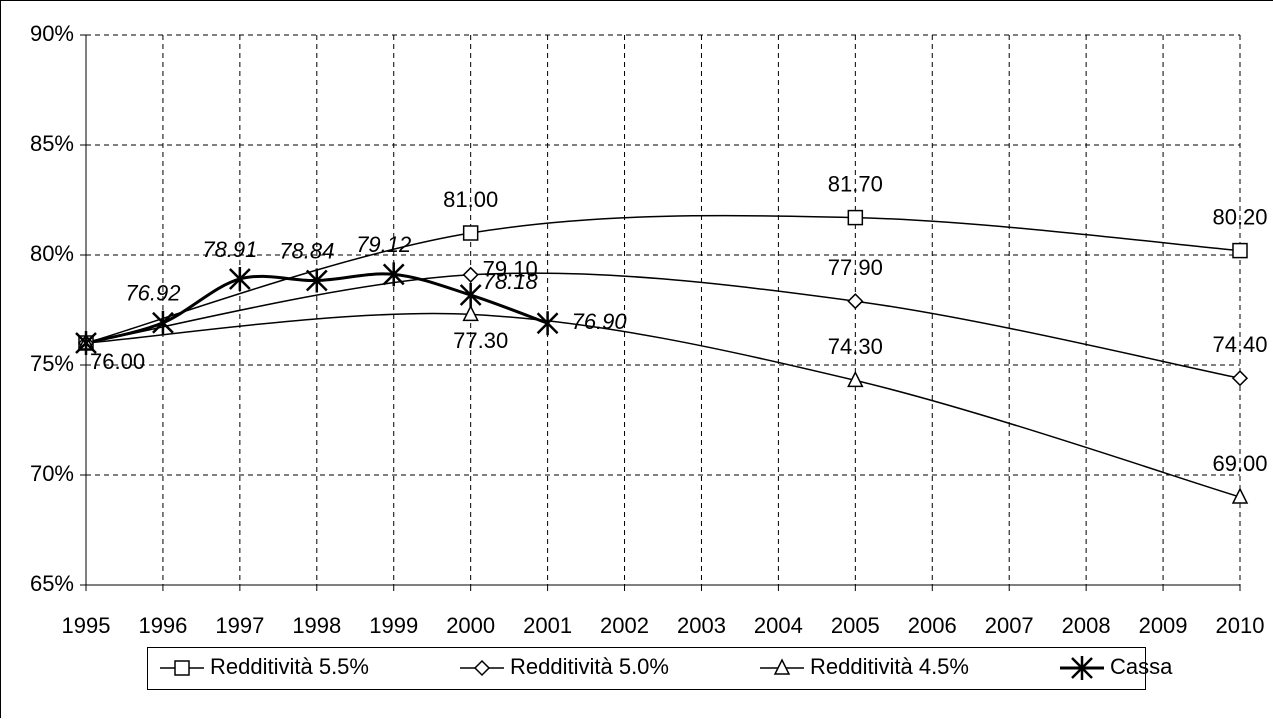 The image size is (1273, 723). I want to click on data-label: 81.00, so click(470, 199).